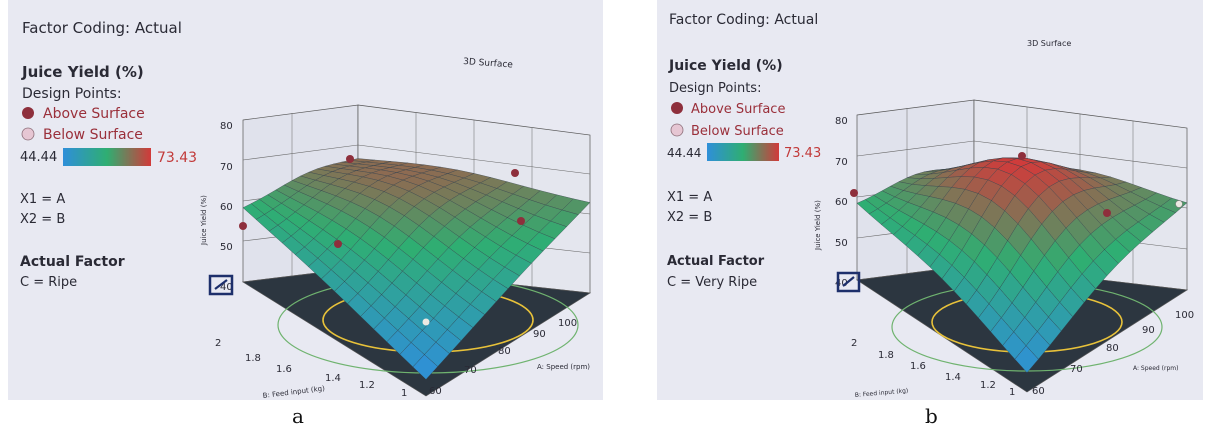  I want to click on caption-b: b, so click(931, 416).